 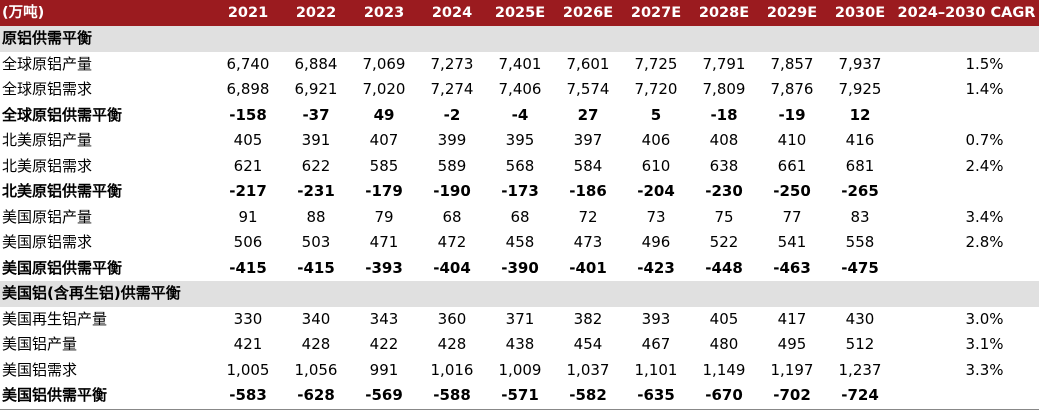 I want to click on value-cell: 7,401, so click(x=520, y=63).